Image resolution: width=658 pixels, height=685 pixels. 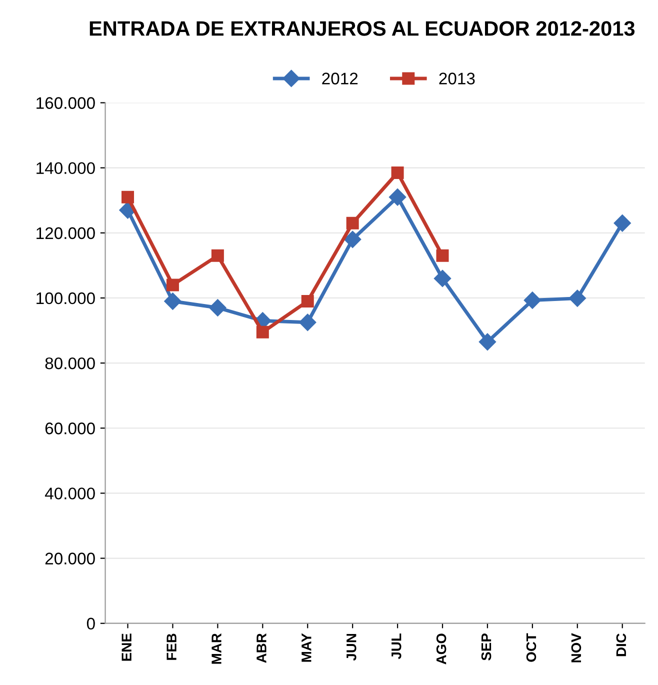 I want to click on legend-label: 2013, so click(x=457, y=78).